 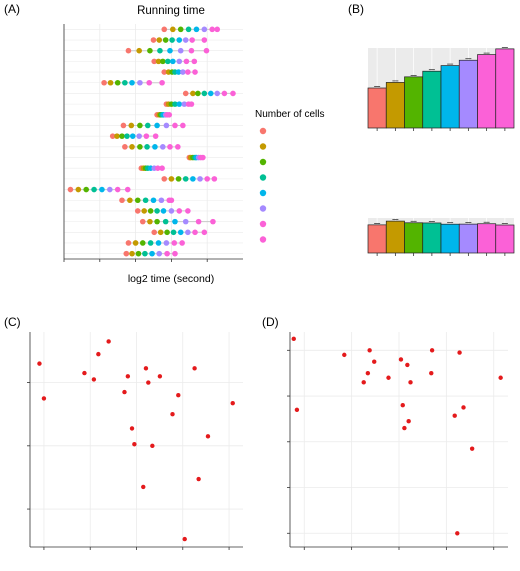 I want to click on panel-b-densvm-chart, so click(x=441, y=89).